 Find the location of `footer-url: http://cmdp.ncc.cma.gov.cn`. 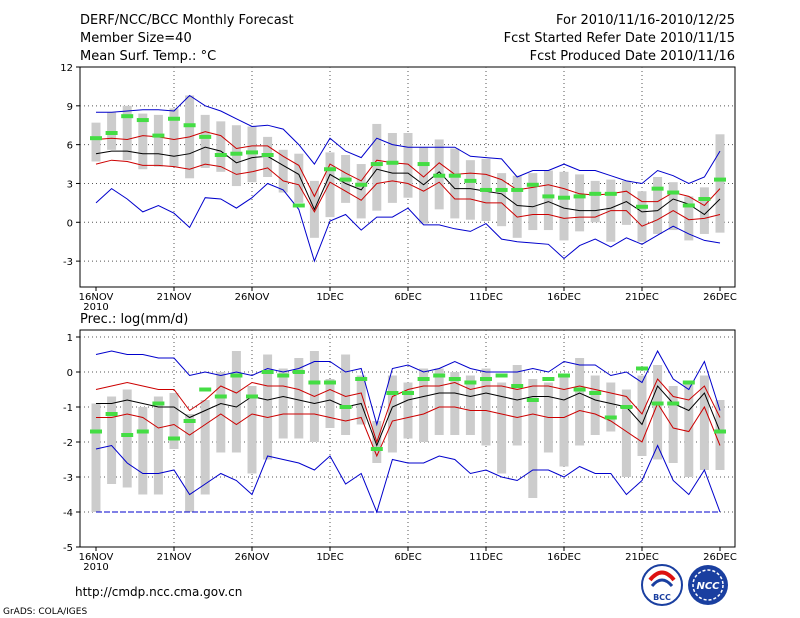

footer-url: http://cmdp.ncc.cma.gov.cn is located at coordinates (158, 592).